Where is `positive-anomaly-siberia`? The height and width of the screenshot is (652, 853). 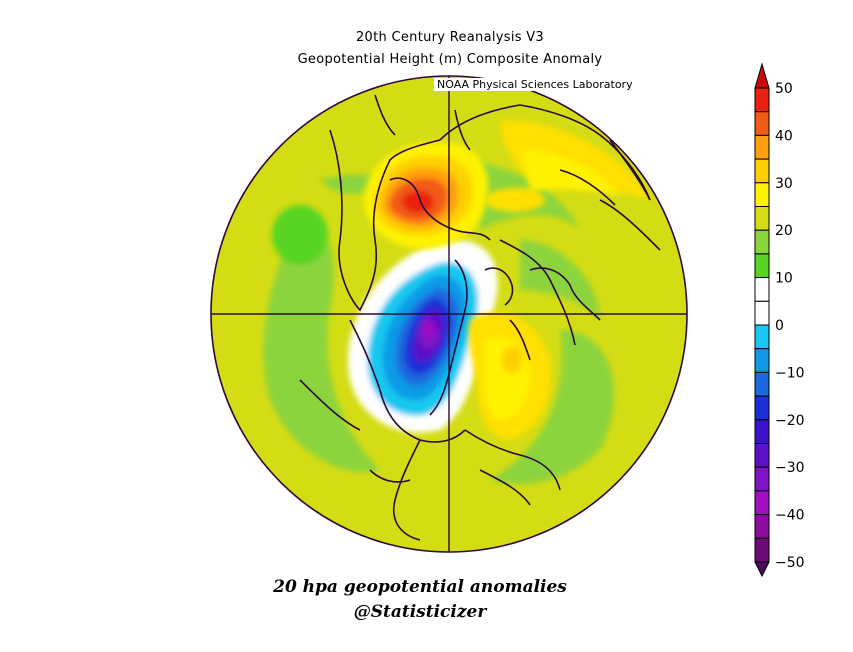 positive-anomaly-siberia is located at coordinates (559, 280).